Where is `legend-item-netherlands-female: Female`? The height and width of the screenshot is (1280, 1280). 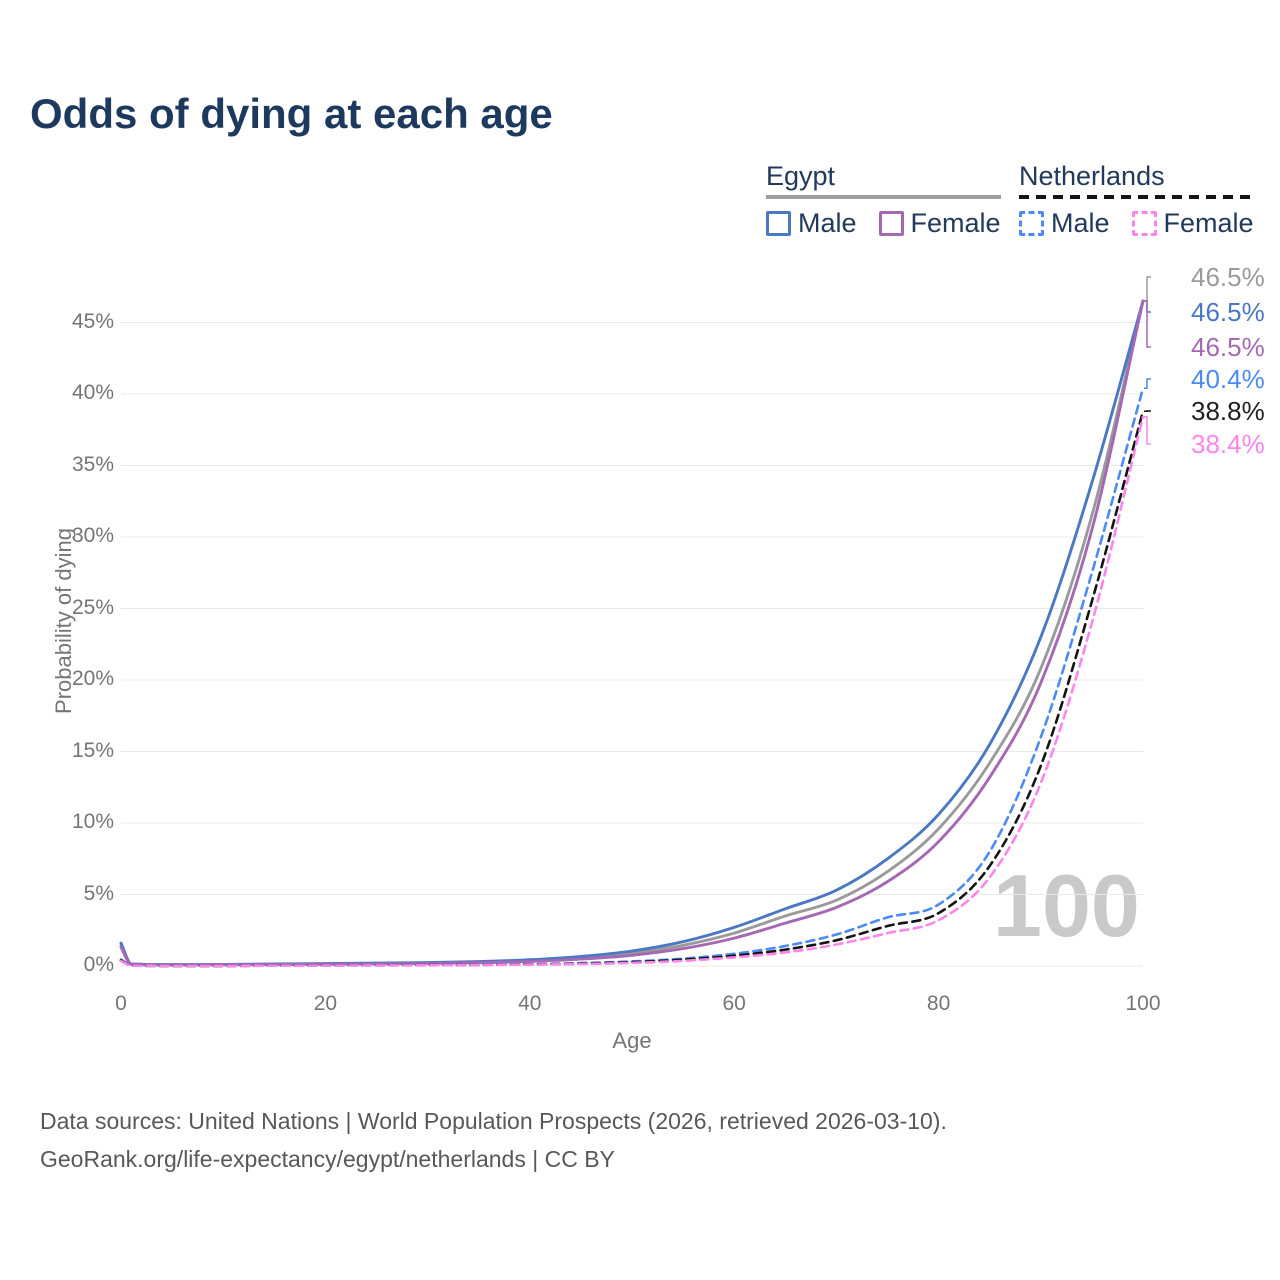
legend-item-netherlands-female: Female is located at coordinates (1192, 223).